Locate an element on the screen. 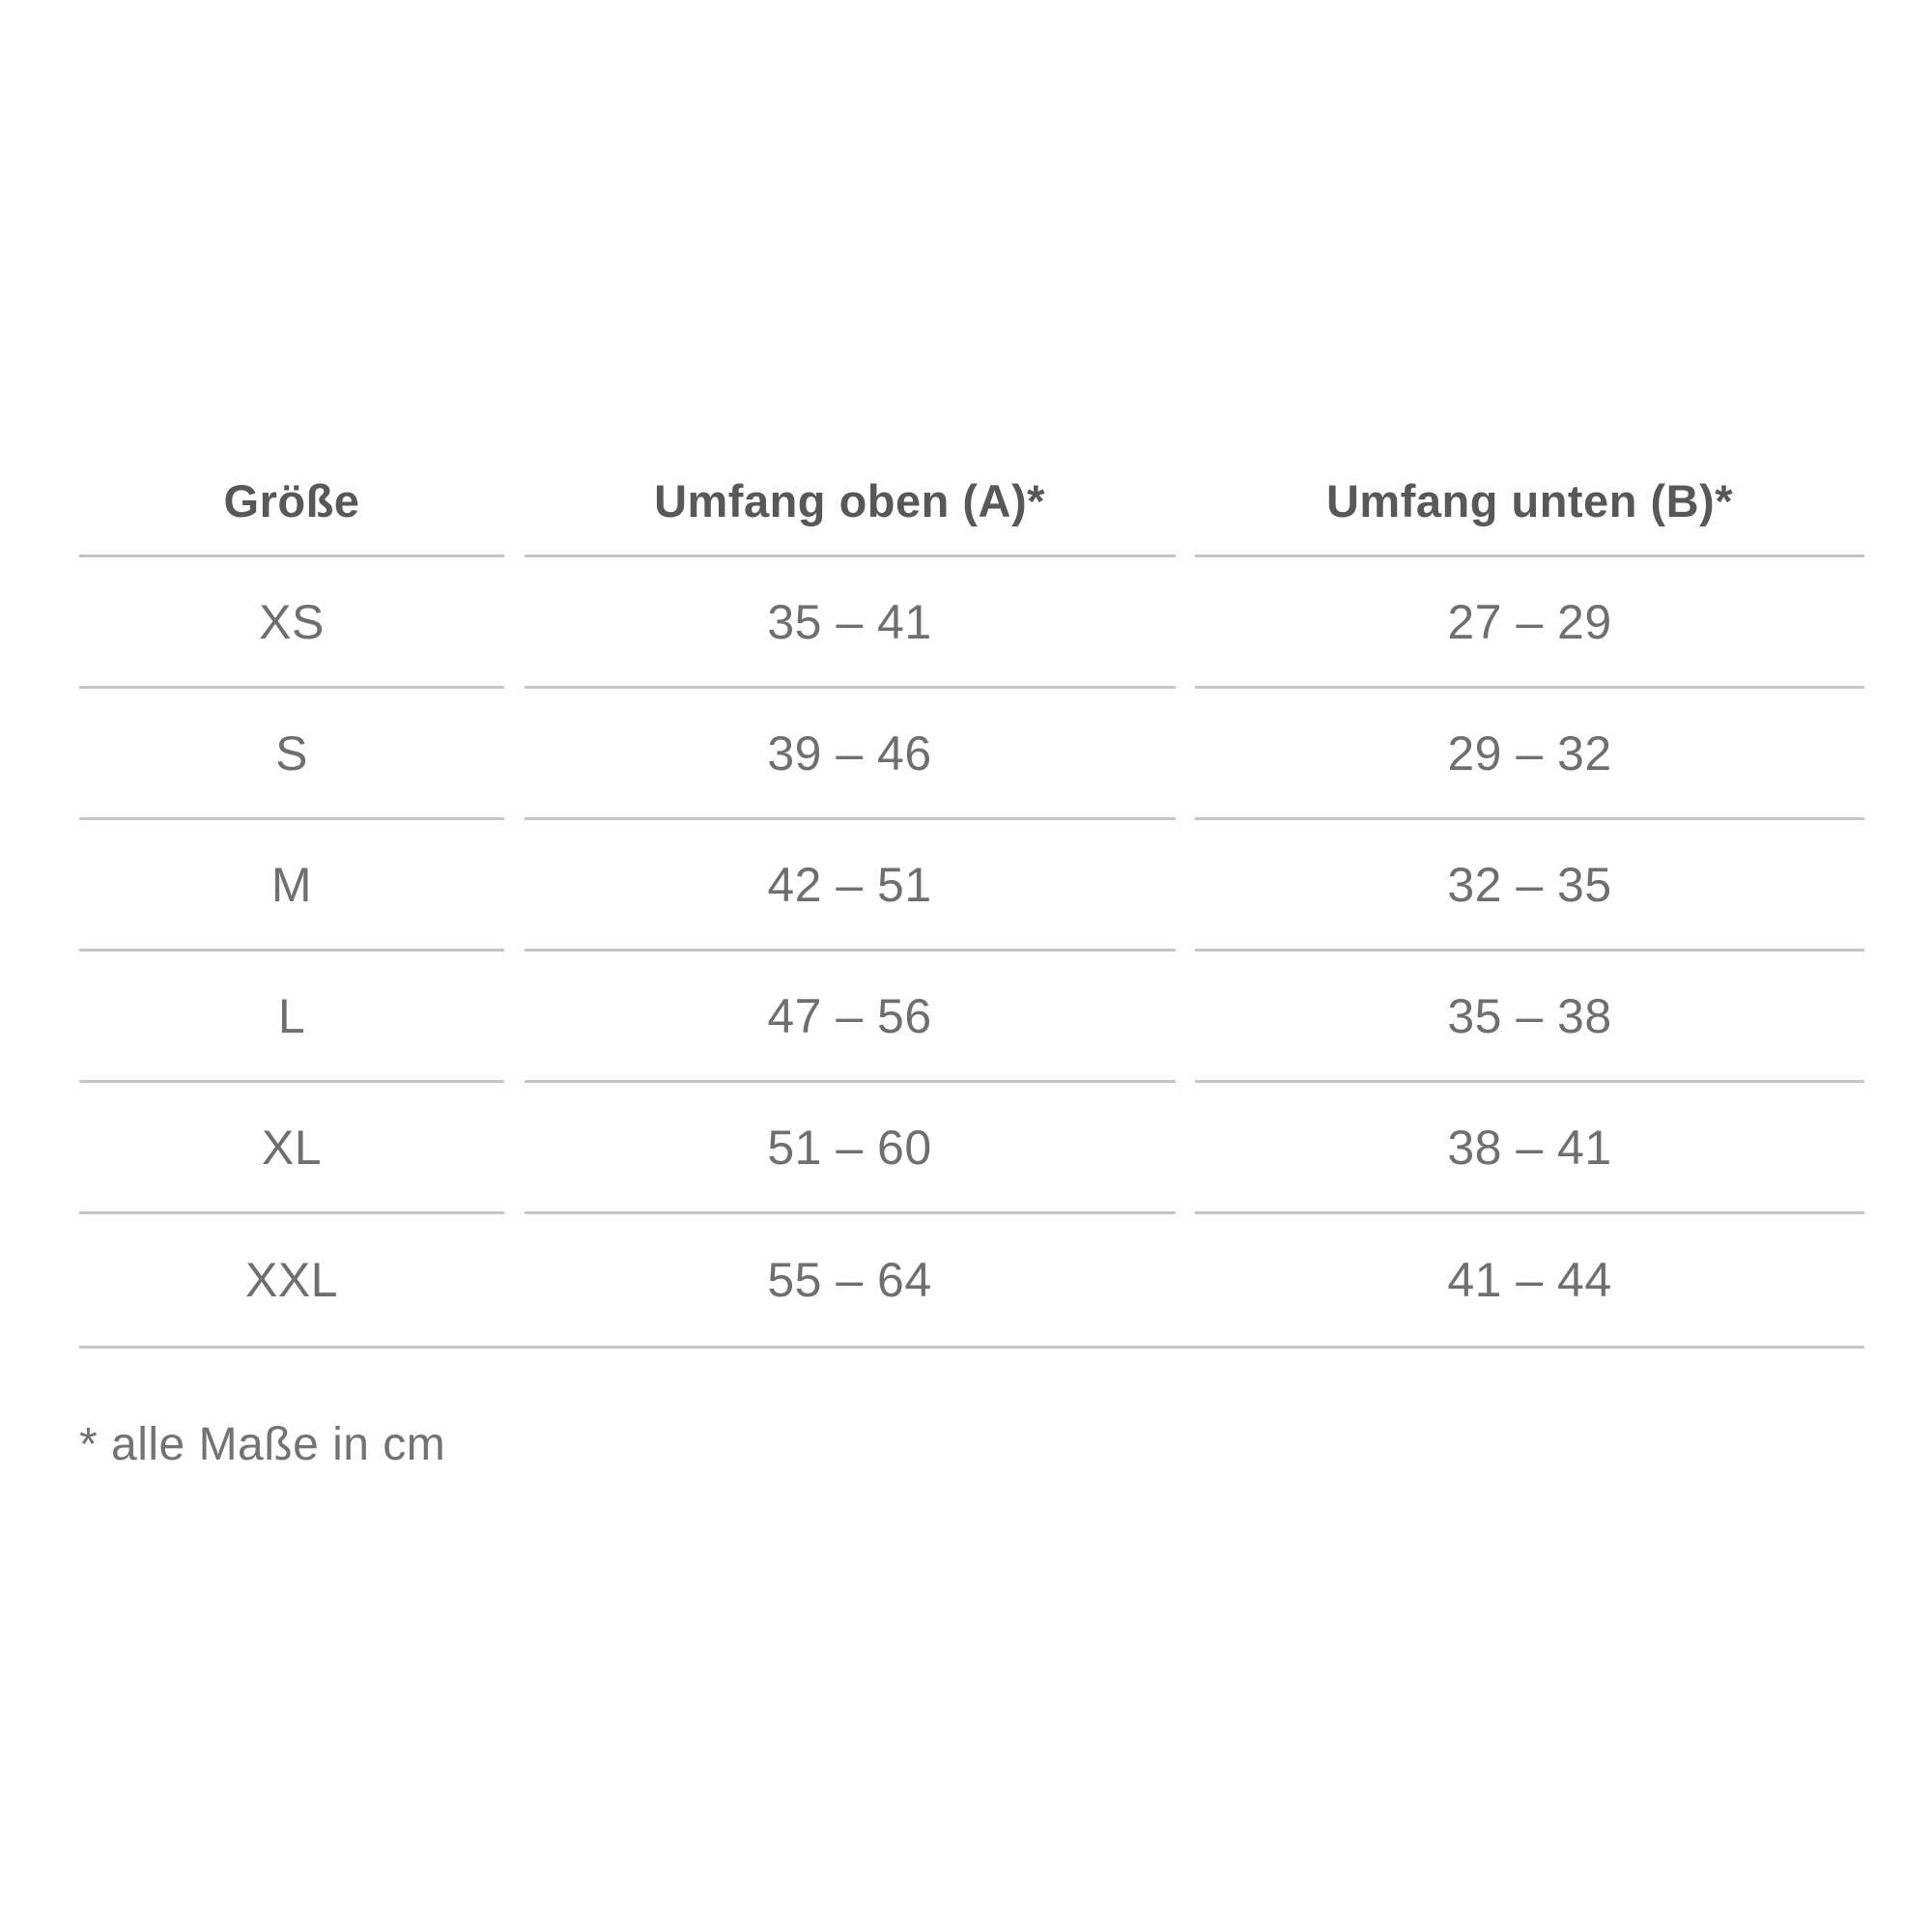 Image resolution: width=1932 pixels, height=1932 pixels. table-header-row: Größe Umfang oben (A)* Umfang unten (B)* is located at coordinates (971, 498).